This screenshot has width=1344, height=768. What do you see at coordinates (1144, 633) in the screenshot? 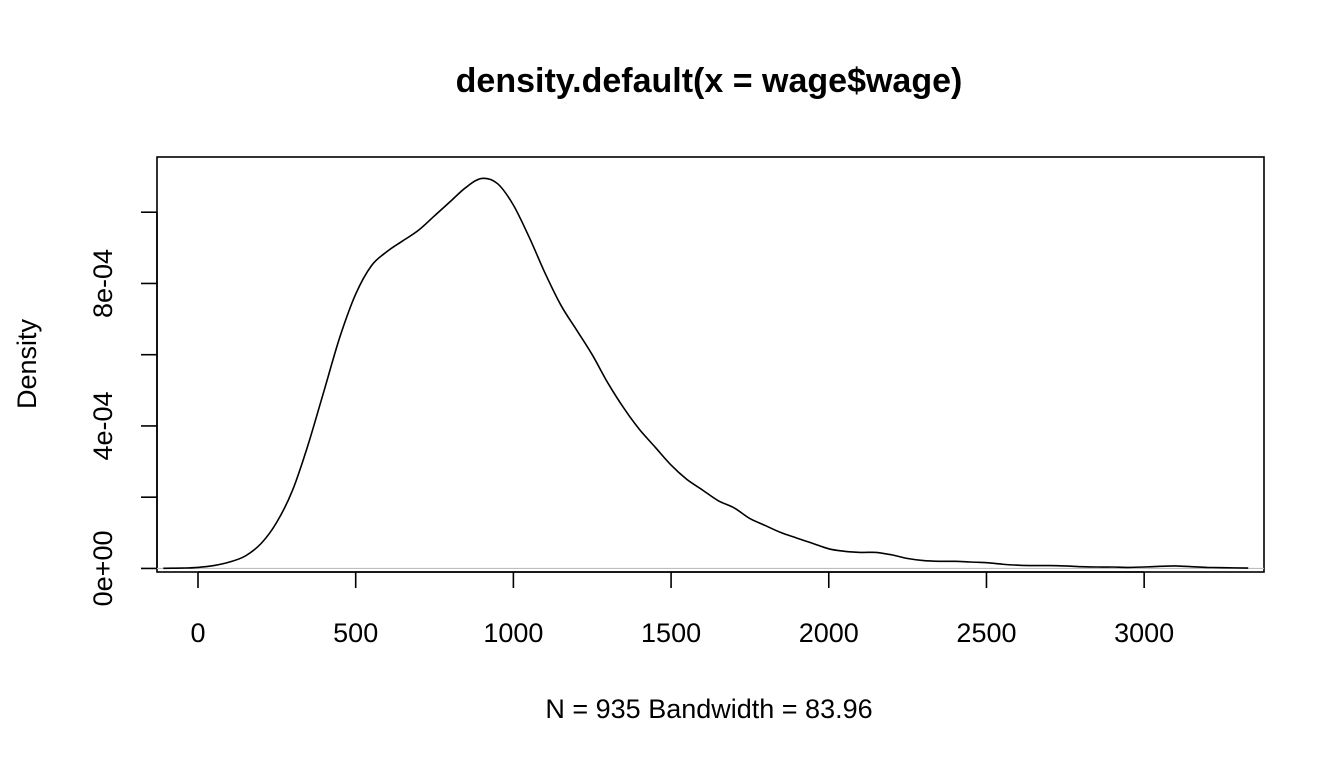
I see `x-tick-label: 3000` at bounding box center [1144, 633].